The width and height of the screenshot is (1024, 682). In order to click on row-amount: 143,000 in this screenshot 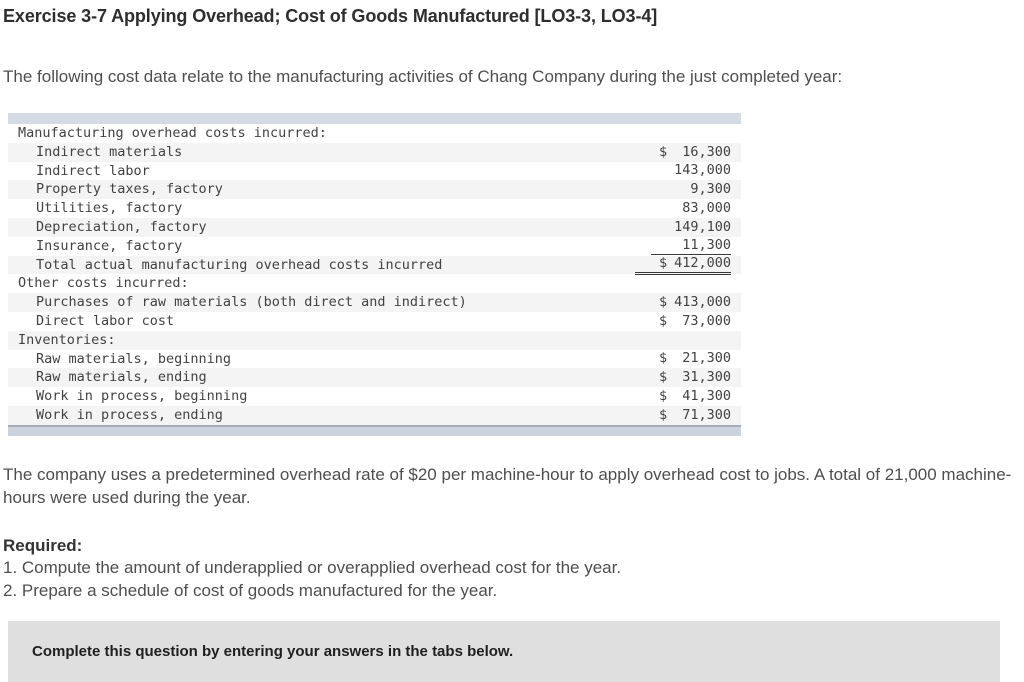, I will do `click(702, 170)`.